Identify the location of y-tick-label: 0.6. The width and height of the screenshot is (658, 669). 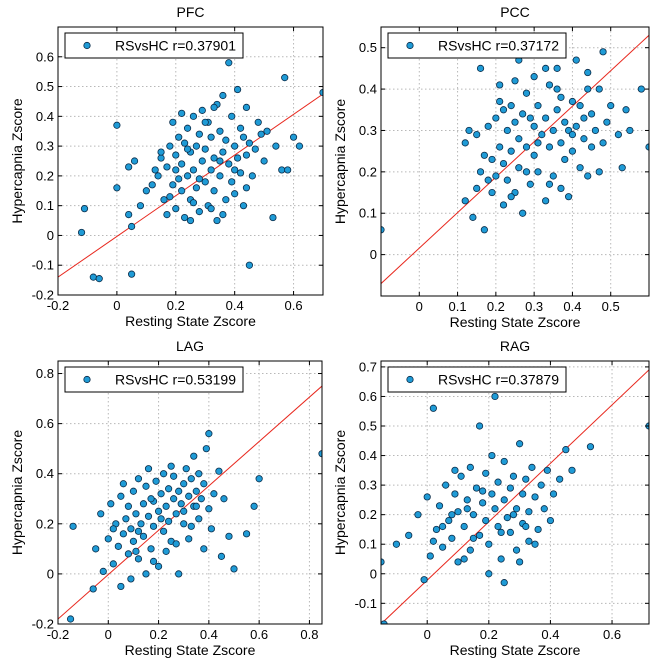
(45, 56).